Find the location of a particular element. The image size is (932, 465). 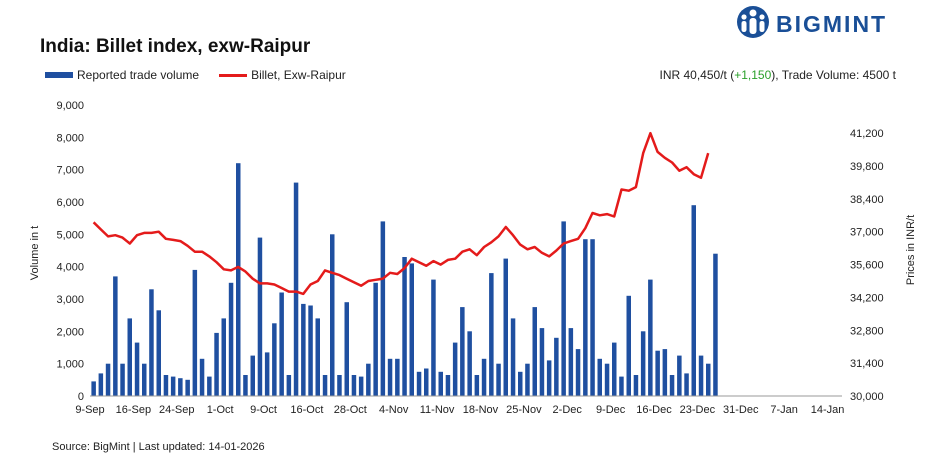

brand-logo: BIGMINT is located at coordinates (821, 24).